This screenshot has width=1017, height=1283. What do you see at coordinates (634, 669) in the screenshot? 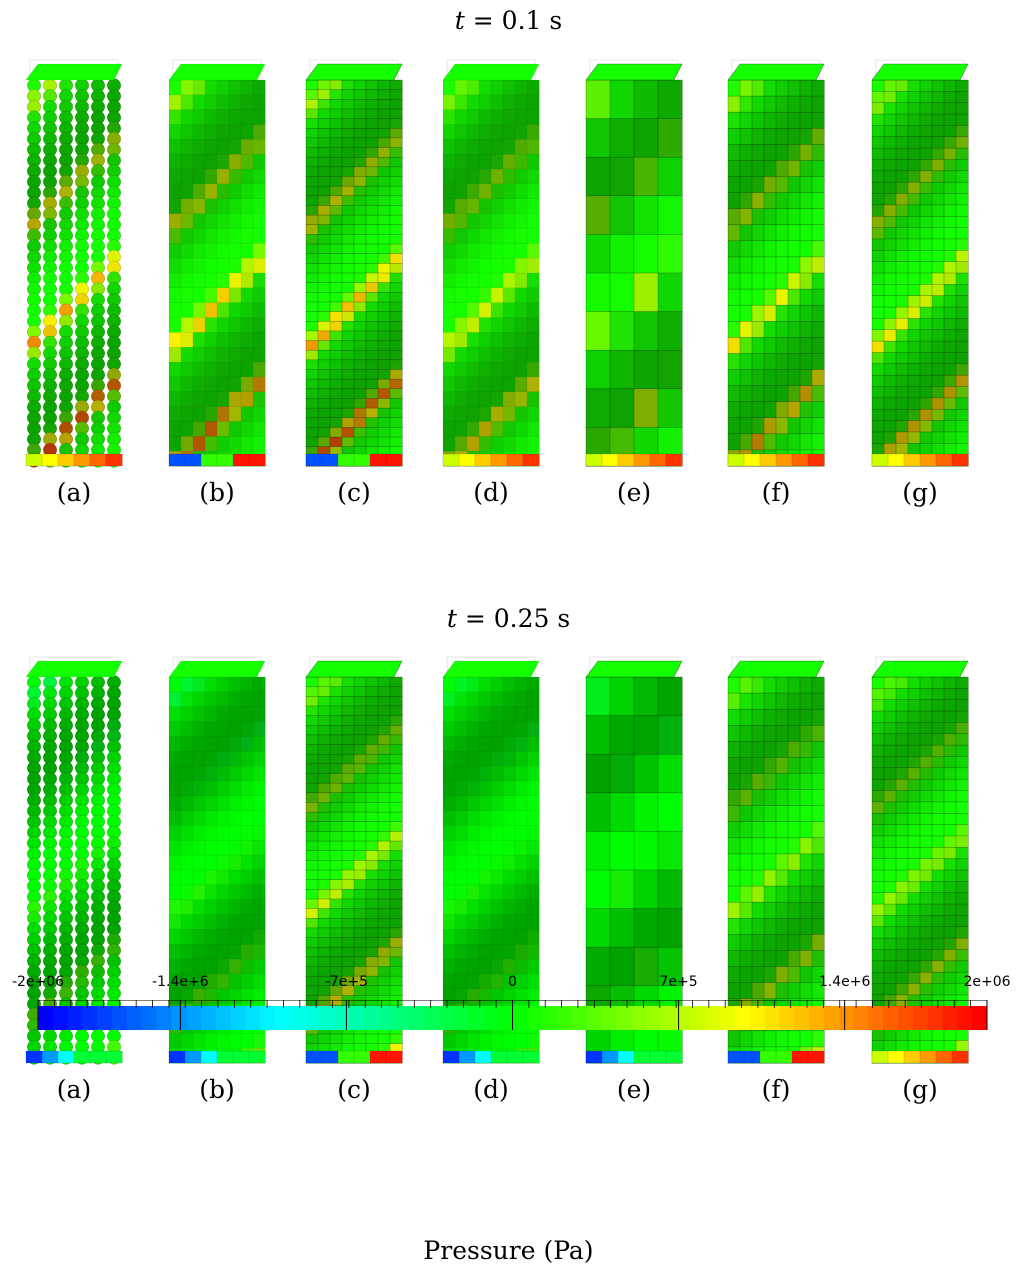
I see `top-face` at bounding box center [634, 669].